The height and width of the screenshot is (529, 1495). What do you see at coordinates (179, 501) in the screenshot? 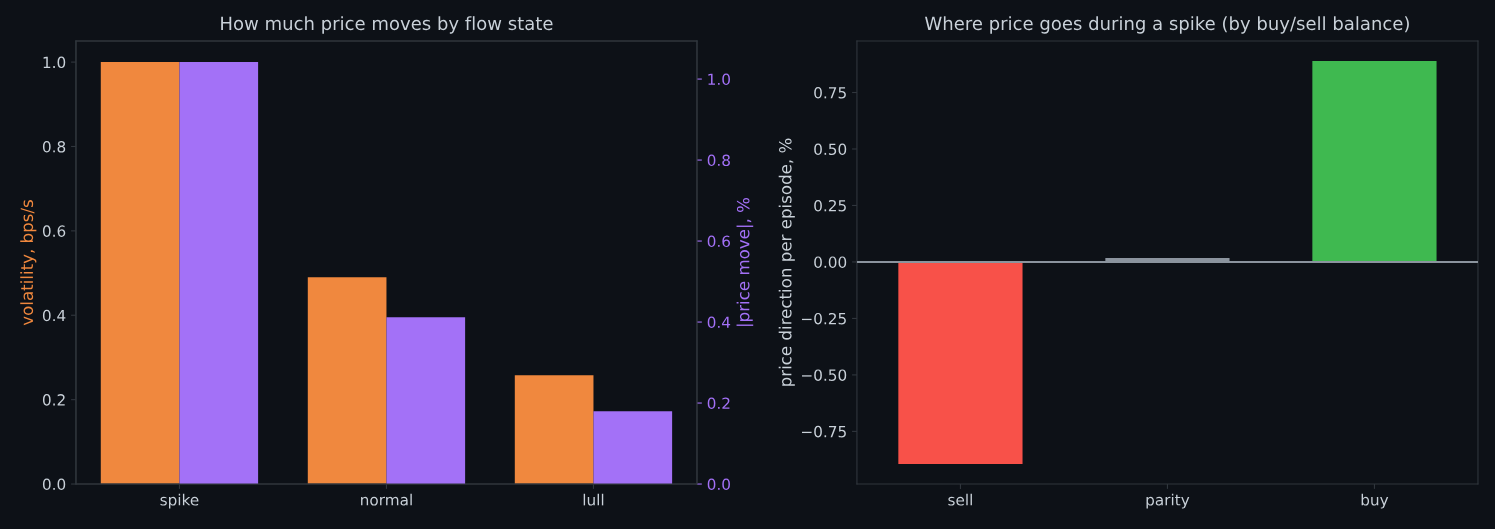
I see `x-tick-label: spike` at bounding box center [179, 501].